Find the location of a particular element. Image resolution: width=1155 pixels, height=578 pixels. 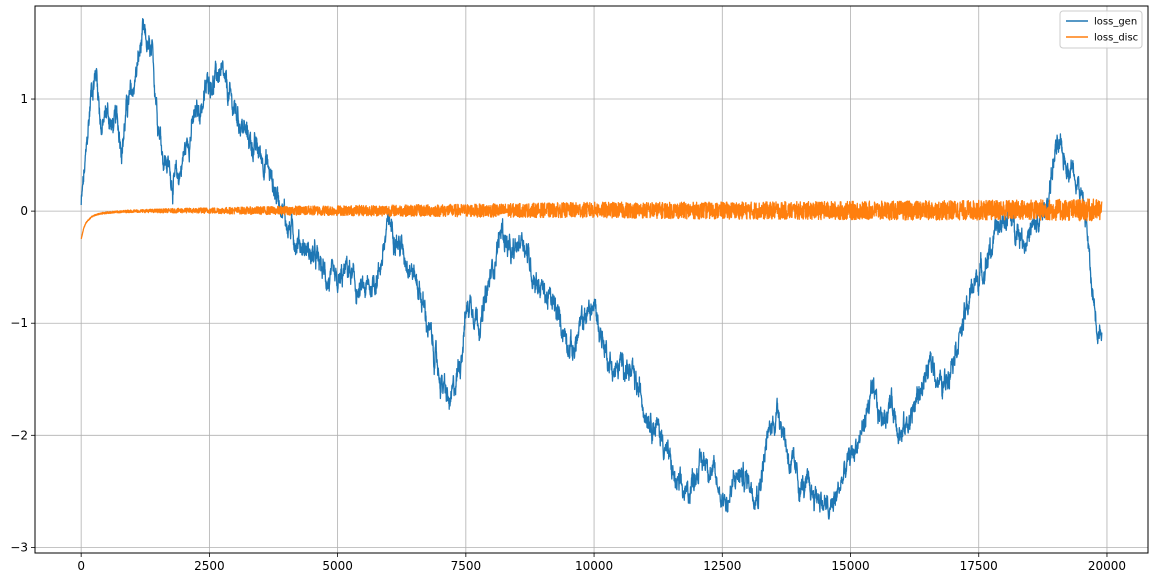

y-tick-label: −1 is located at coordinates (19, 323).